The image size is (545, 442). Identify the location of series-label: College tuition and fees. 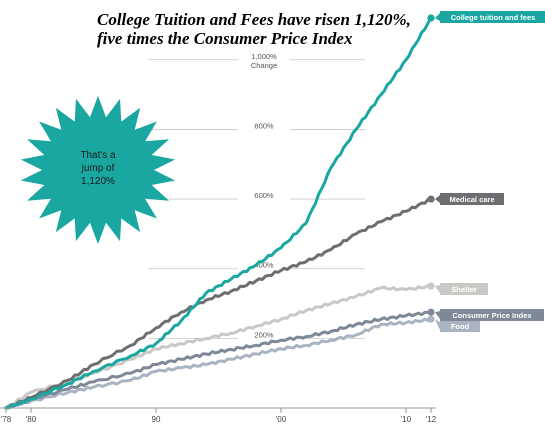
(493, 17).